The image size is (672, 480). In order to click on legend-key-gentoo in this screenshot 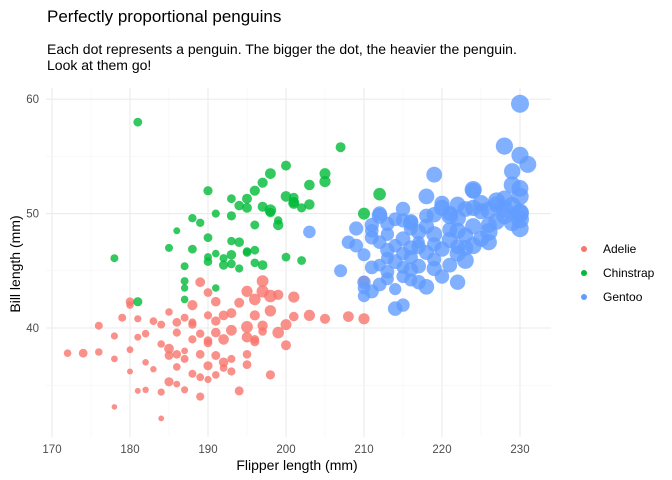, I will do `click(584, 297)`.